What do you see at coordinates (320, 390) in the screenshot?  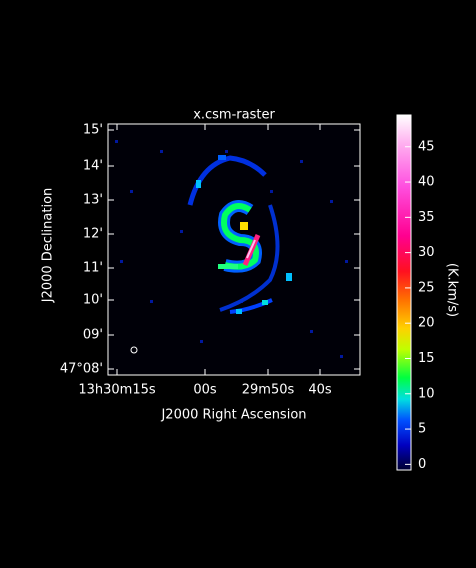 I see `x-tick-label: 40s` at bounding box center [320, 390].